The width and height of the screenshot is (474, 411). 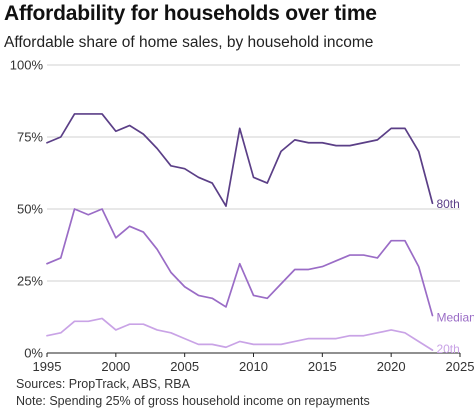 What do you see at coordinates (47, 366) in the screenshot?
I see `x-tick-label: 1995` at bounding box center [47, 366].